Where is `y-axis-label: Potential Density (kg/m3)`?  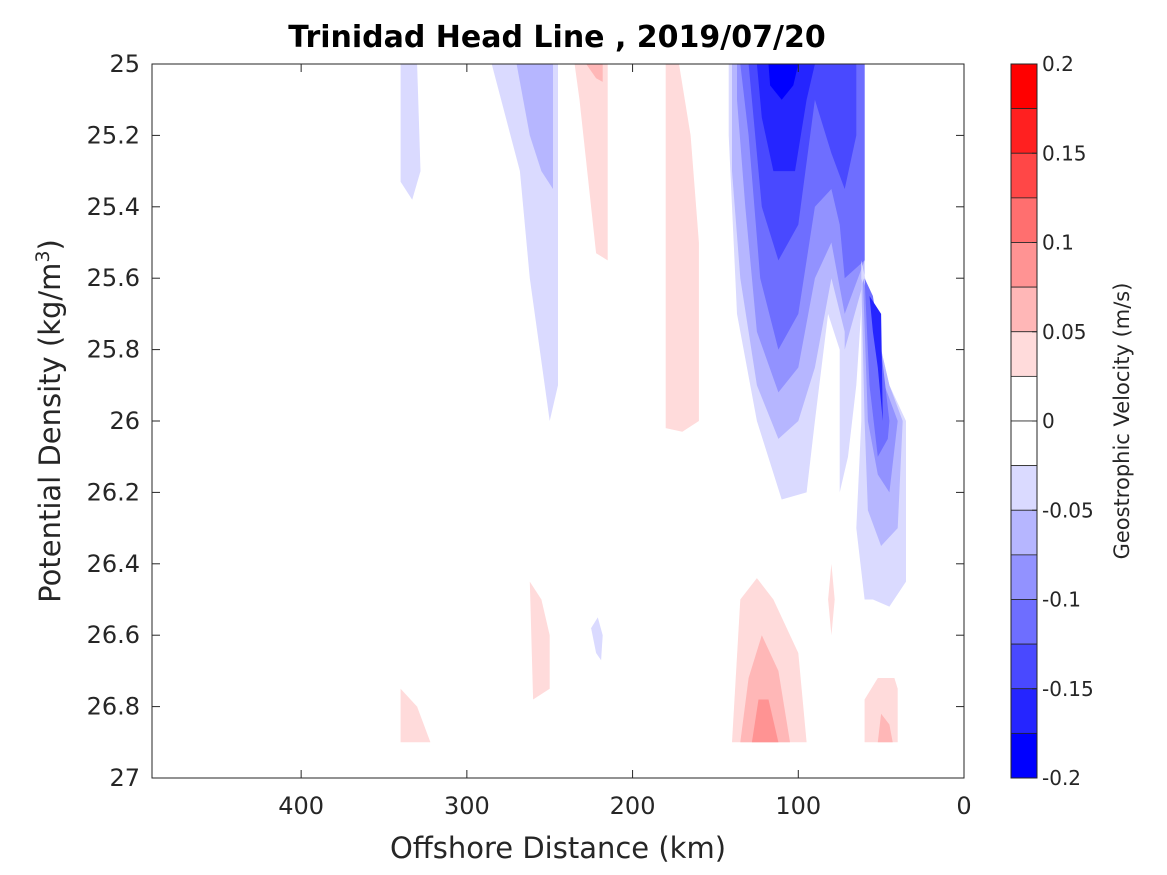 y-axis-label: Potential Density (kg/m3) is located at coordinates (49, 421).